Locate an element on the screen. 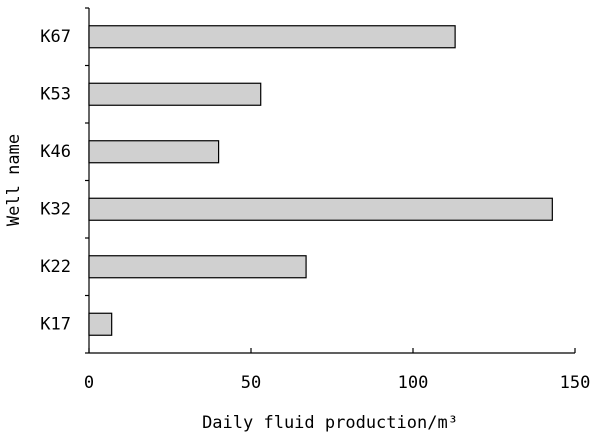 Image resolution: width=600 pixels, height=440 pixels. y-axis-label: Well name is located at coordinates (14, 180).